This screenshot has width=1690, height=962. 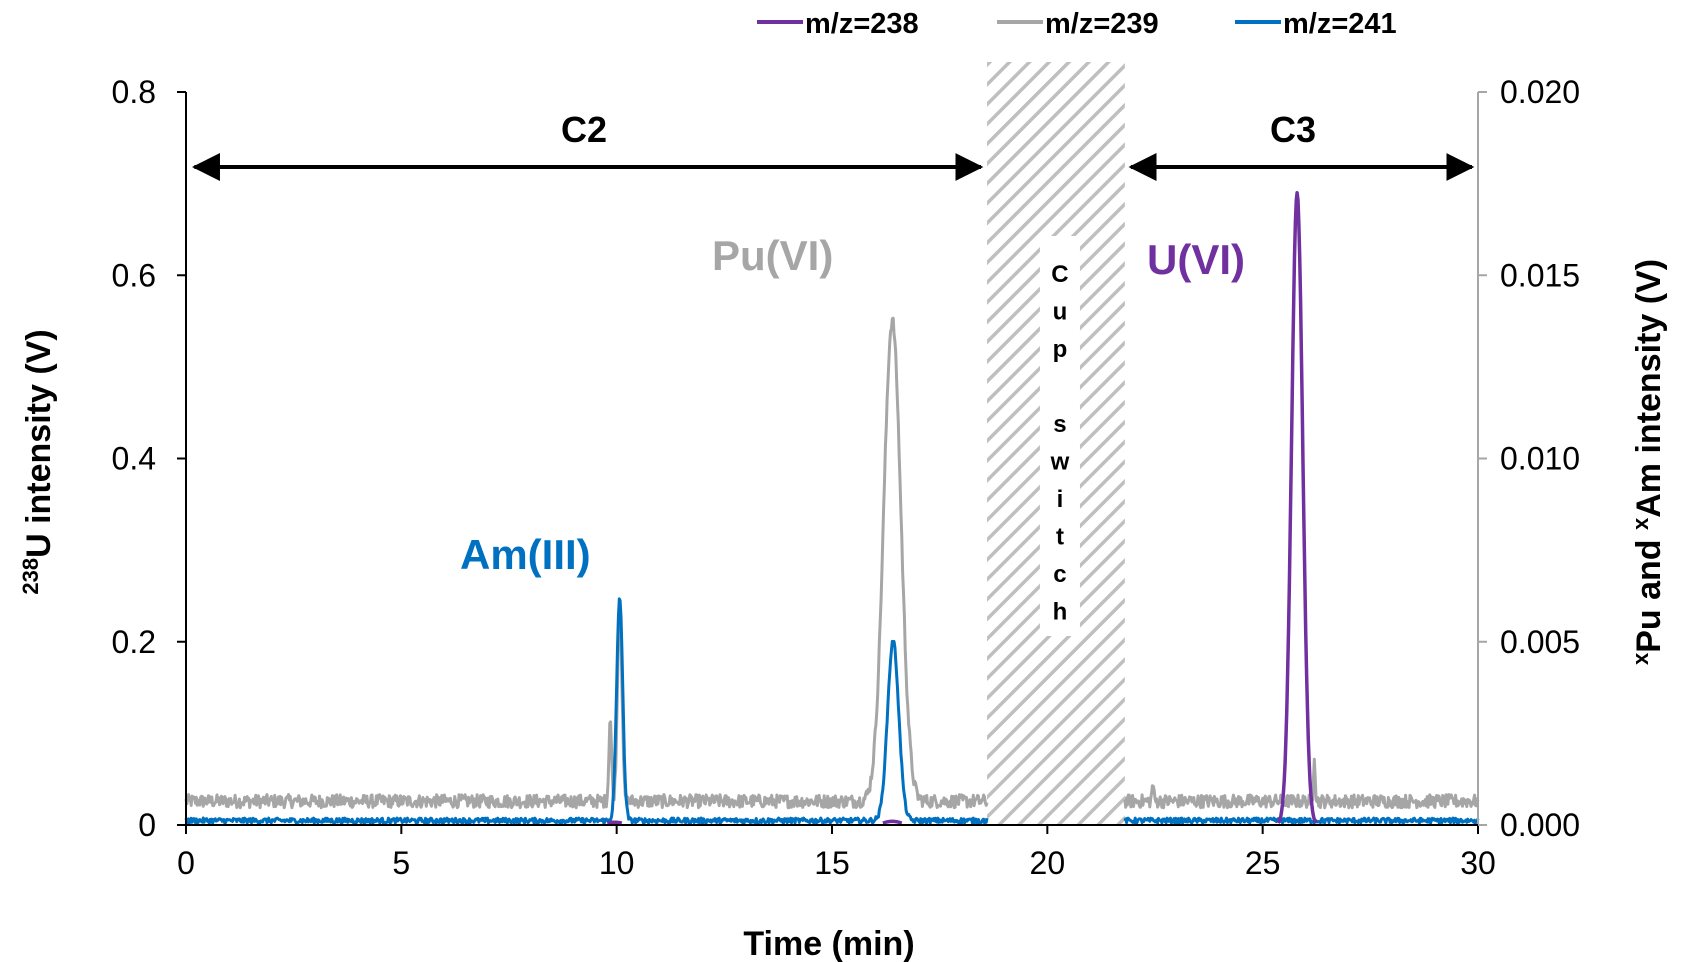 I want to click on legend-item-mz239: m/z=239, so click(x=1078, y=24).